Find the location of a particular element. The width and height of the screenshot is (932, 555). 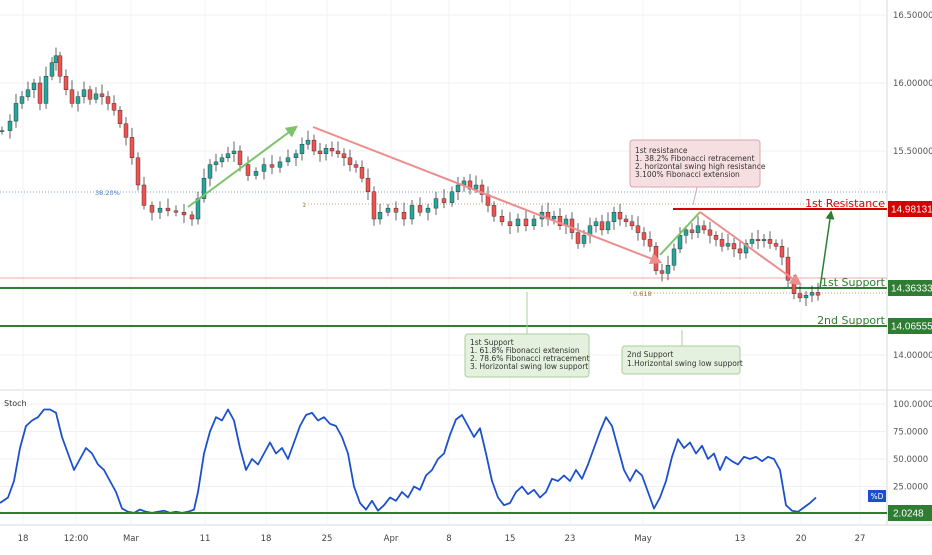

resistance-line-0: 1st resistance is located at coordinates (661, 150).